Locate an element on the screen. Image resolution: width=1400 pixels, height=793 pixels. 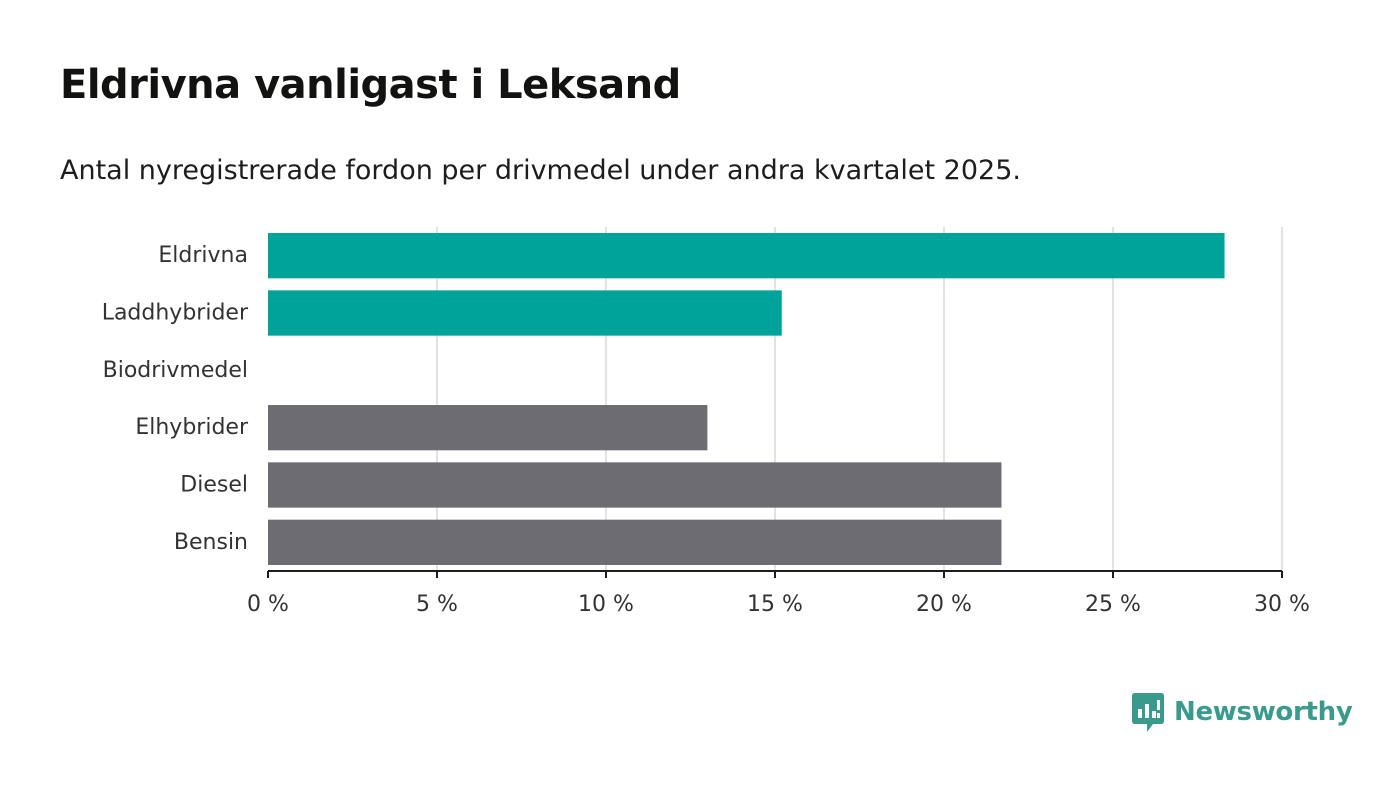
category-label: Diesel is located at coordinates (214, 485).